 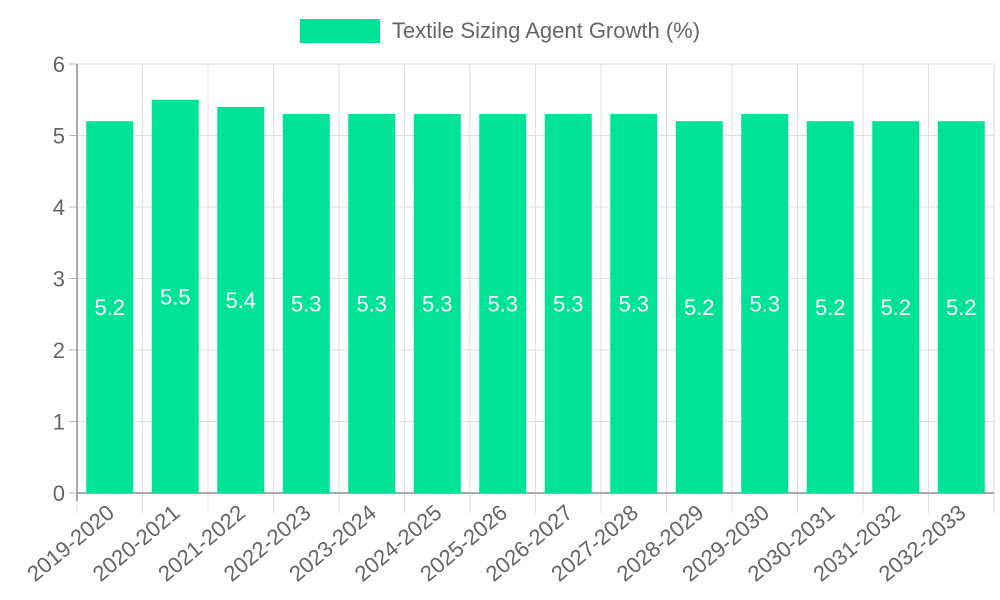 I want to click on y-tick-label: 5, so click(x=59, y=136).